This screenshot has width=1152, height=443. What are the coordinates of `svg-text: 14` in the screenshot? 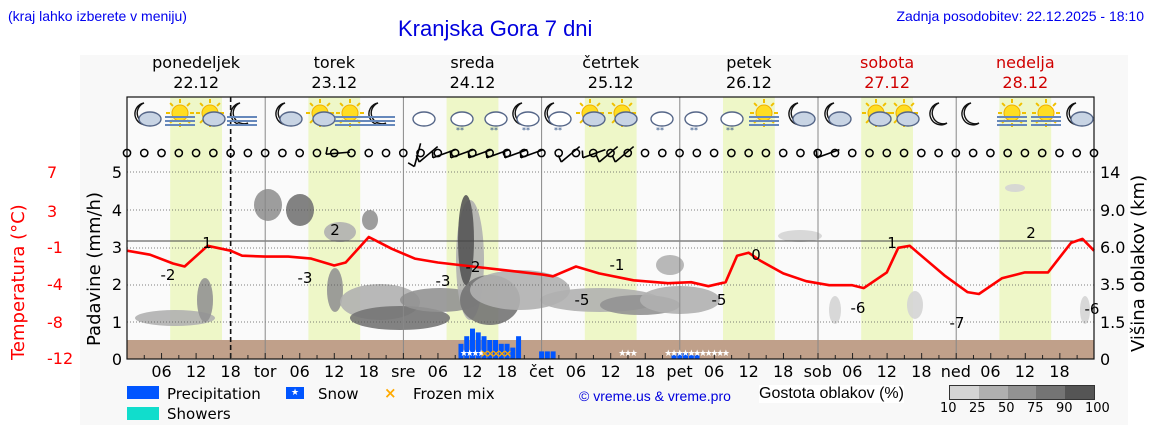 It's located at (1110, 172).